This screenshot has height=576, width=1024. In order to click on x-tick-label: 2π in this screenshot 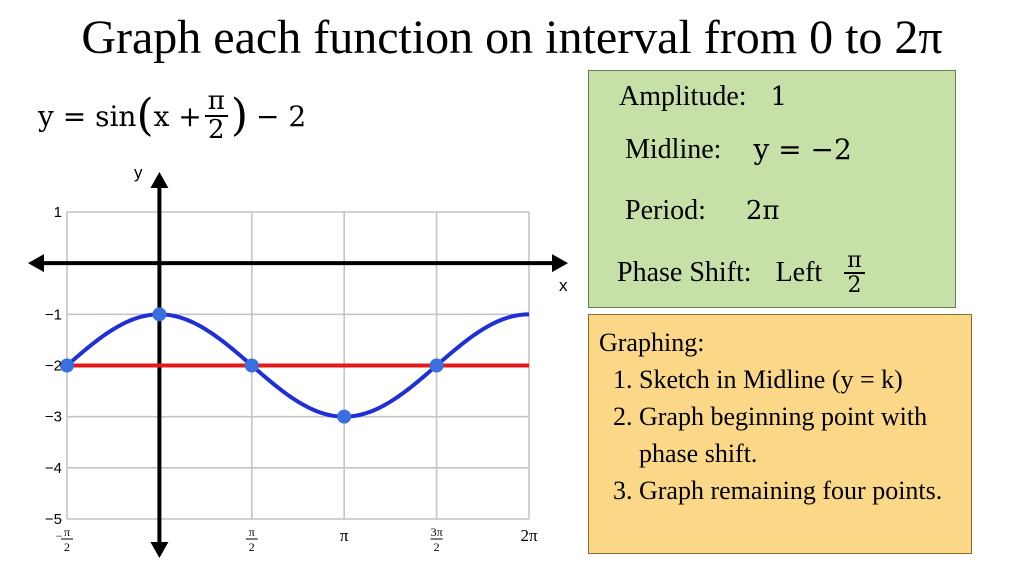, I will do `click(529, 535)`.